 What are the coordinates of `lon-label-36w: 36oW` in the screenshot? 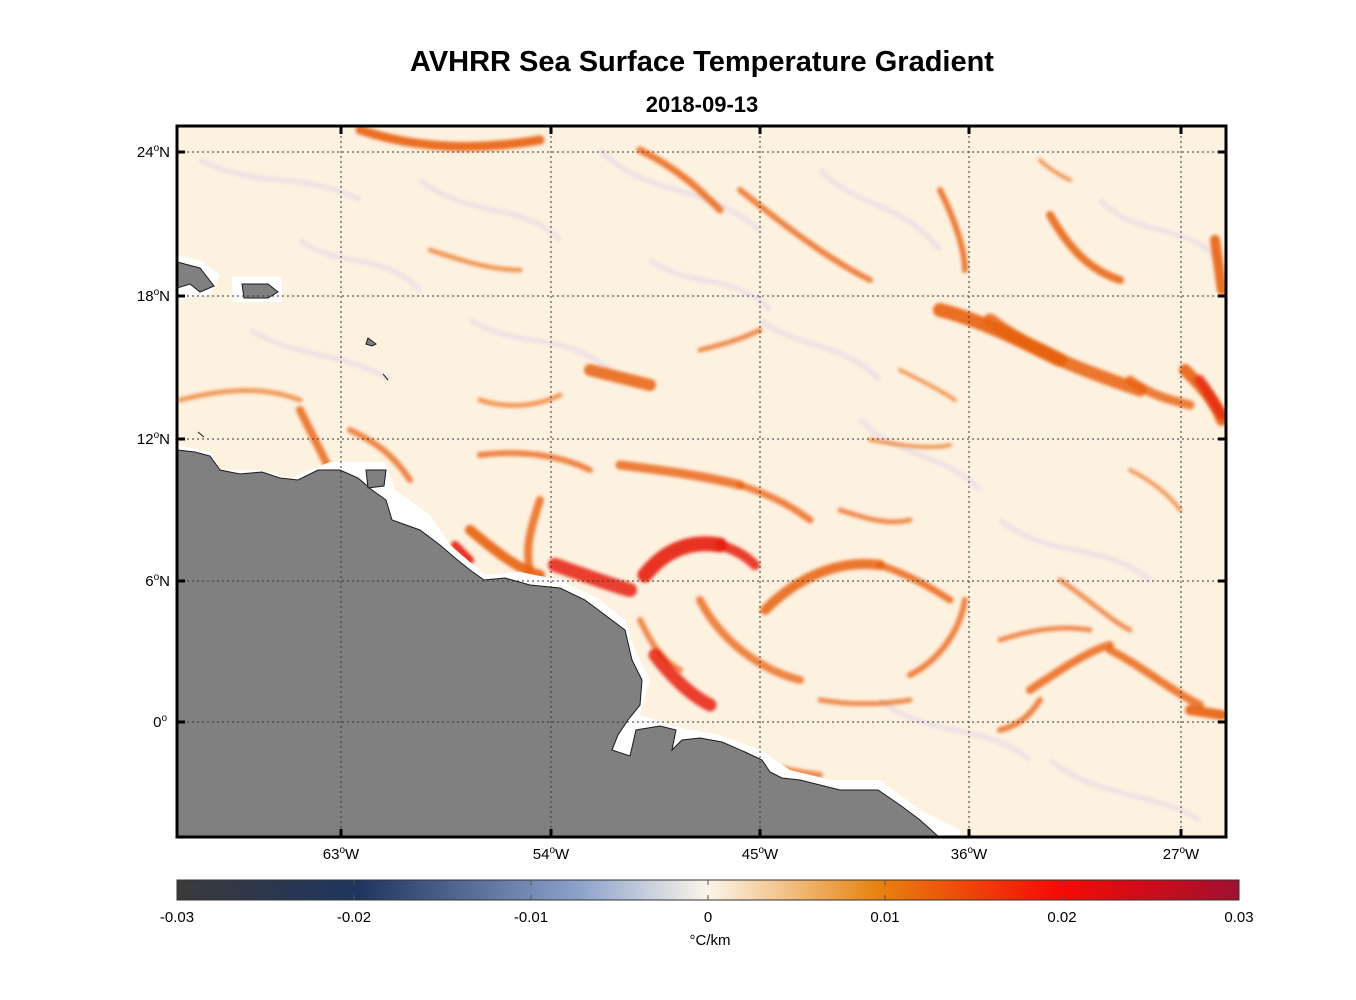 It's located at (969, 854).